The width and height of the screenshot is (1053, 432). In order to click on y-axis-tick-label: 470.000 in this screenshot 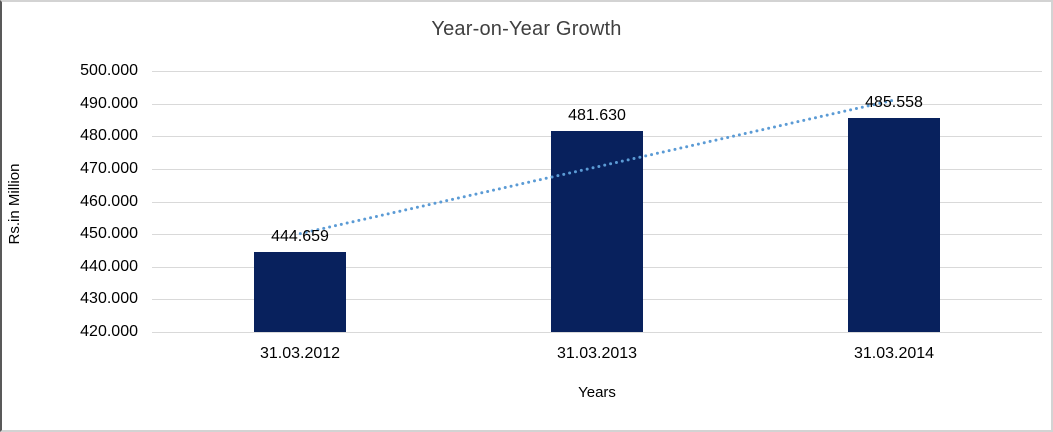, I will do `click(109, 168)`.